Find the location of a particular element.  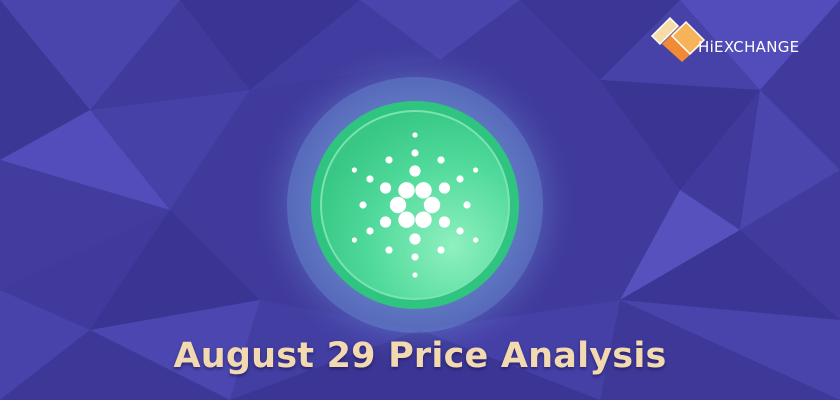

hiexchange-diamond-logo-icon is located at coordinates (678, 39).